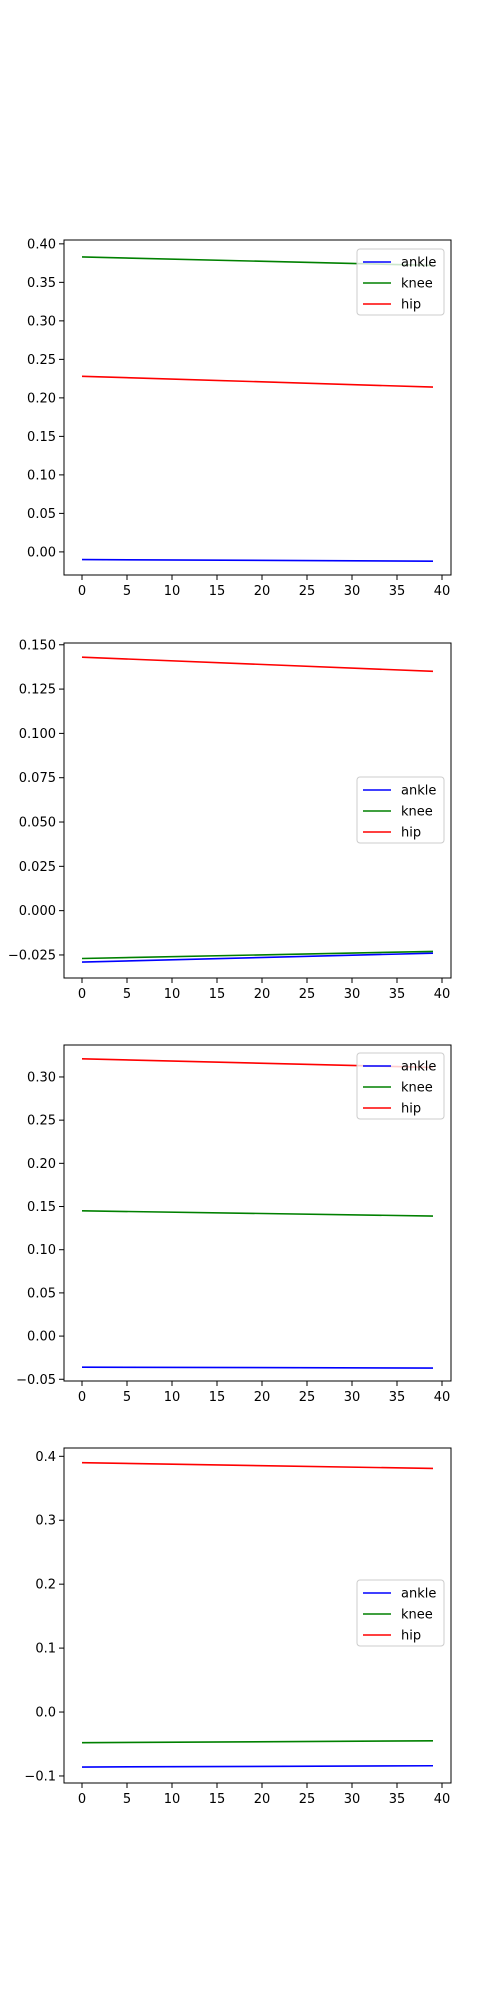  I want to click on y-tick-label: 0.3, so click(45, 1521).